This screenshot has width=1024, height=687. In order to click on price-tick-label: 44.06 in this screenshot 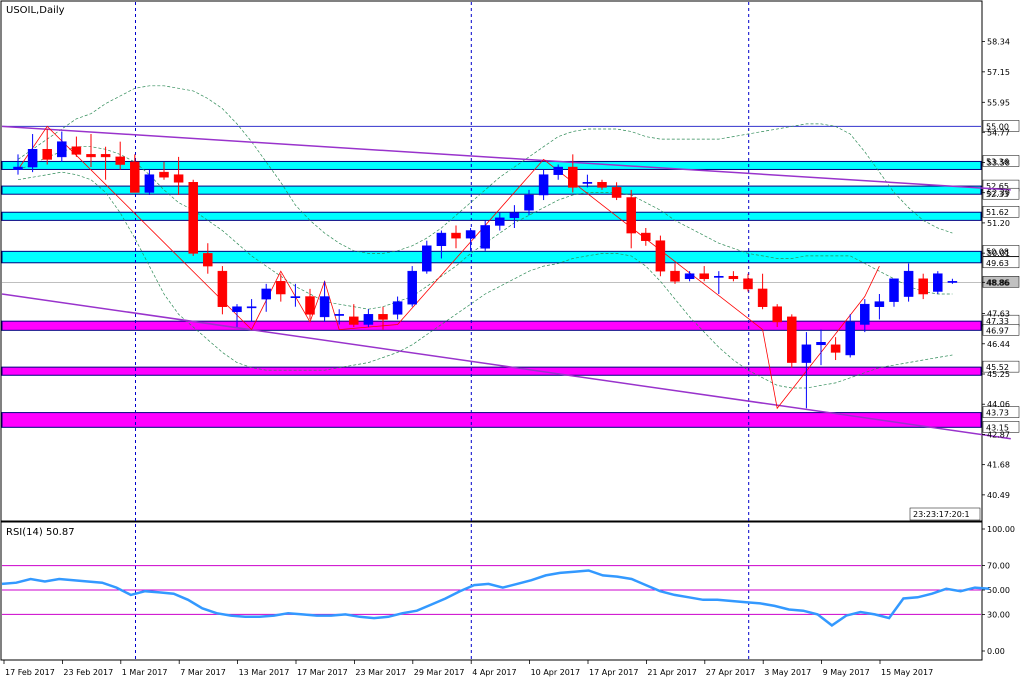, I will do `click(998, 404)`.